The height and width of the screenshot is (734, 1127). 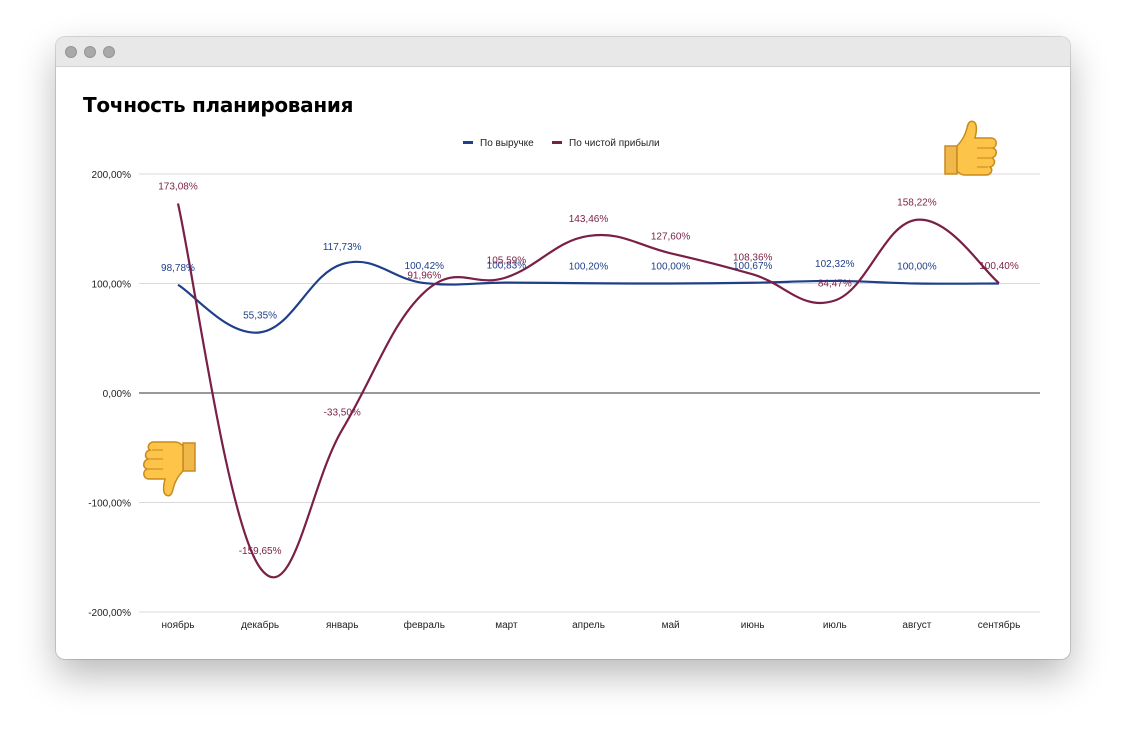 What do you see at coordinates (112, 175) in the screenshot?
I see `y-tick-label: 200,00%` at bounding box center [112, 175].